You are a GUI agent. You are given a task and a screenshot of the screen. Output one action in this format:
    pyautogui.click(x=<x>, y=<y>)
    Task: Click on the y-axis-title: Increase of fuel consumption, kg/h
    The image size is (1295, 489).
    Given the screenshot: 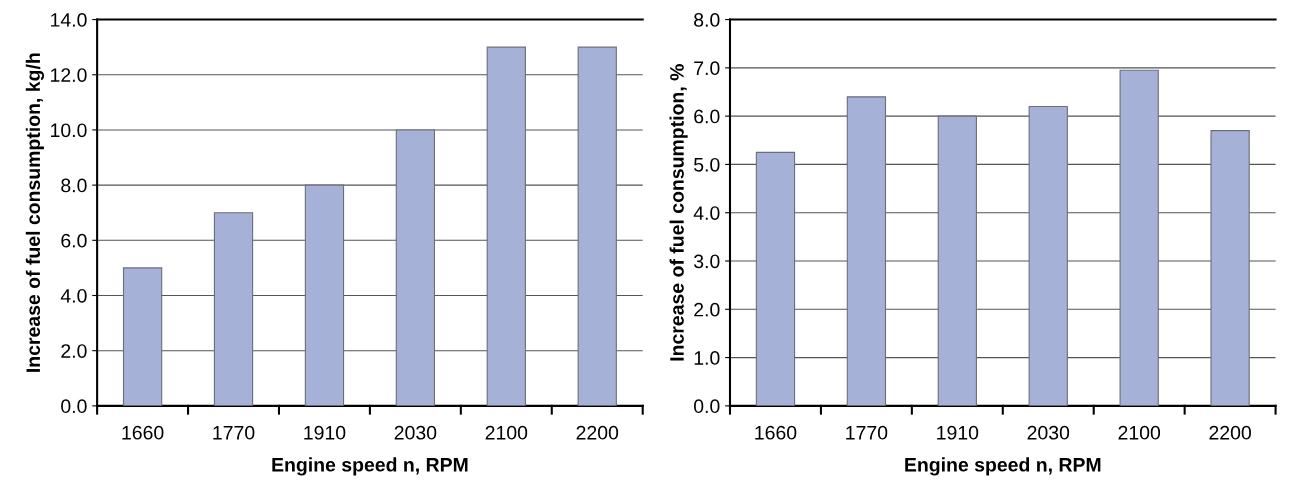 What is the action you would take?
    pyautogui.click(x=35, y=212)
    